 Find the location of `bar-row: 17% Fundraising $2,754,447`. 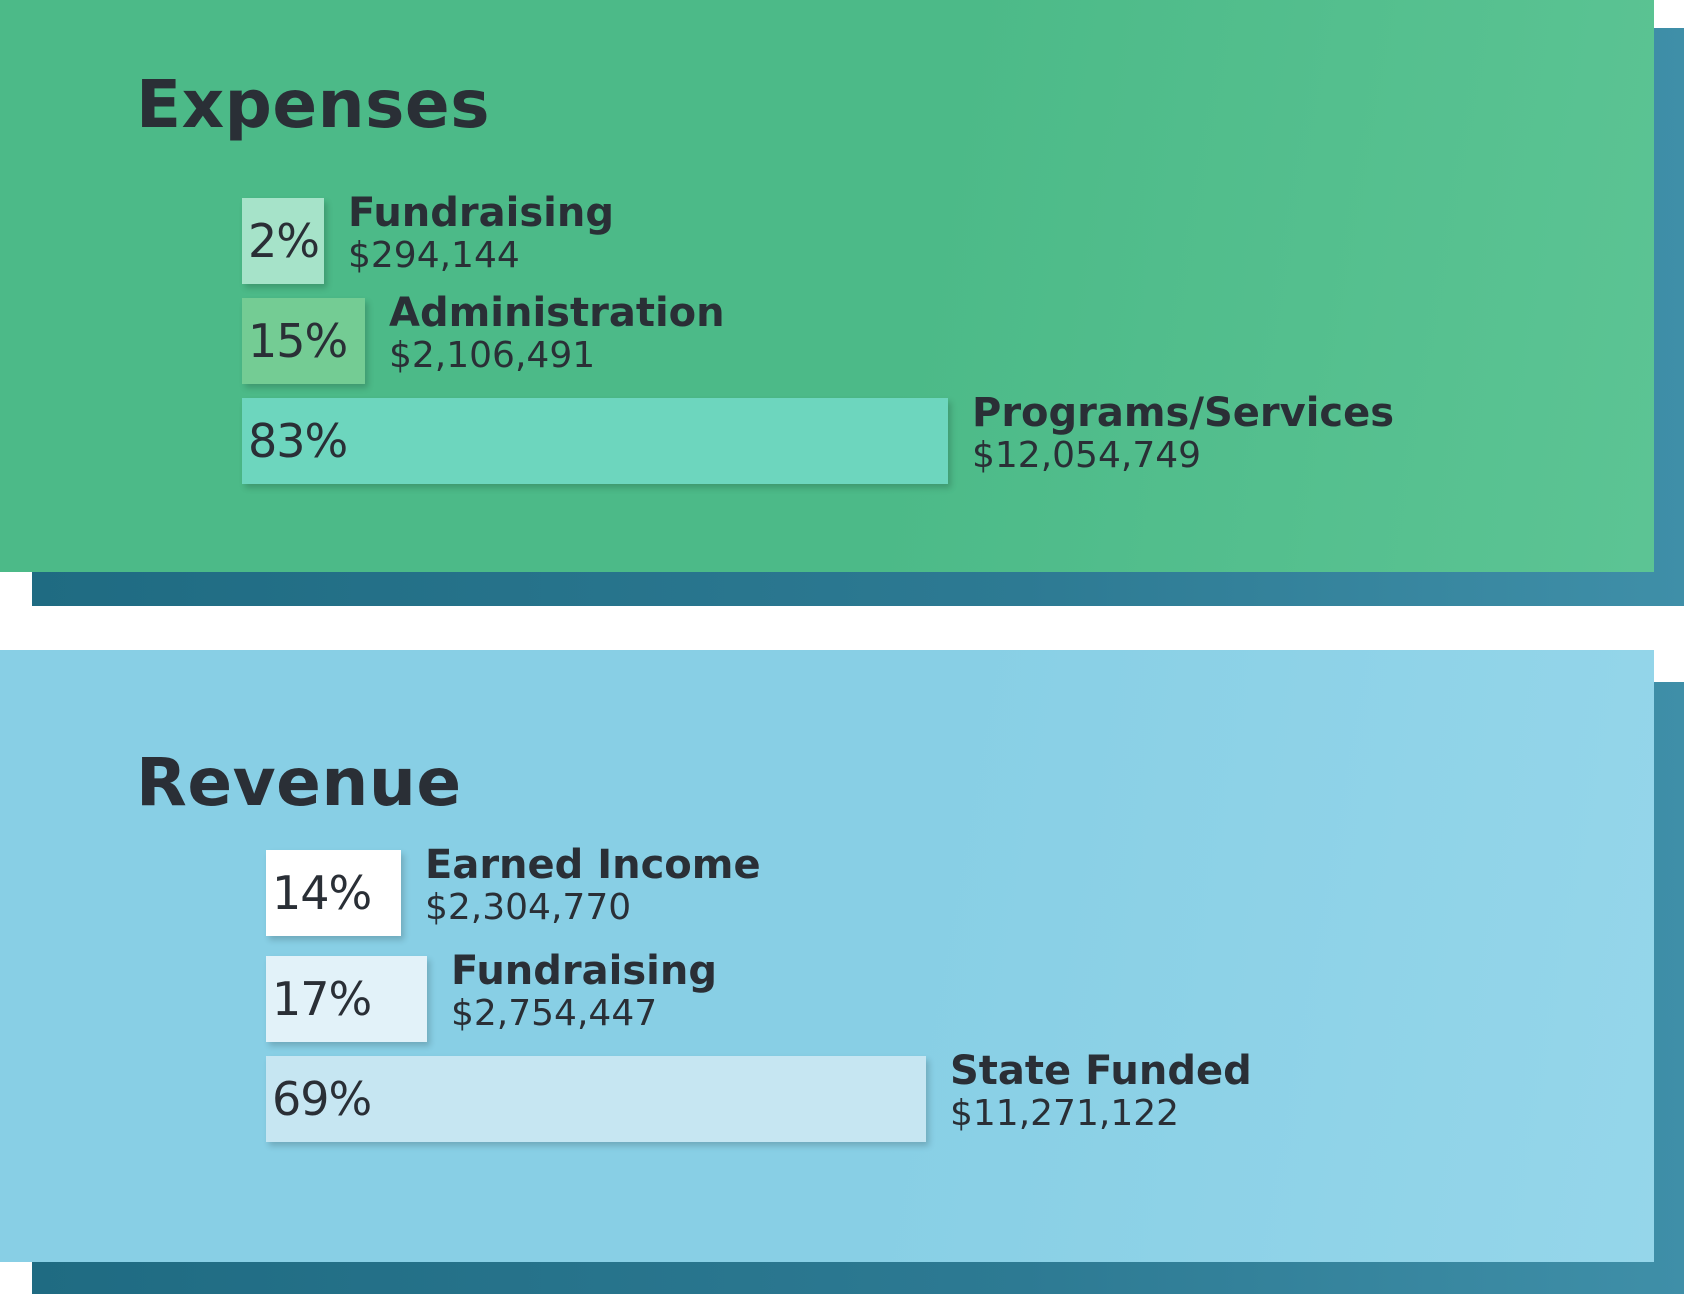

bar-row: 17% Fundraising $2,754,447 is located at coordinates (800, 995).